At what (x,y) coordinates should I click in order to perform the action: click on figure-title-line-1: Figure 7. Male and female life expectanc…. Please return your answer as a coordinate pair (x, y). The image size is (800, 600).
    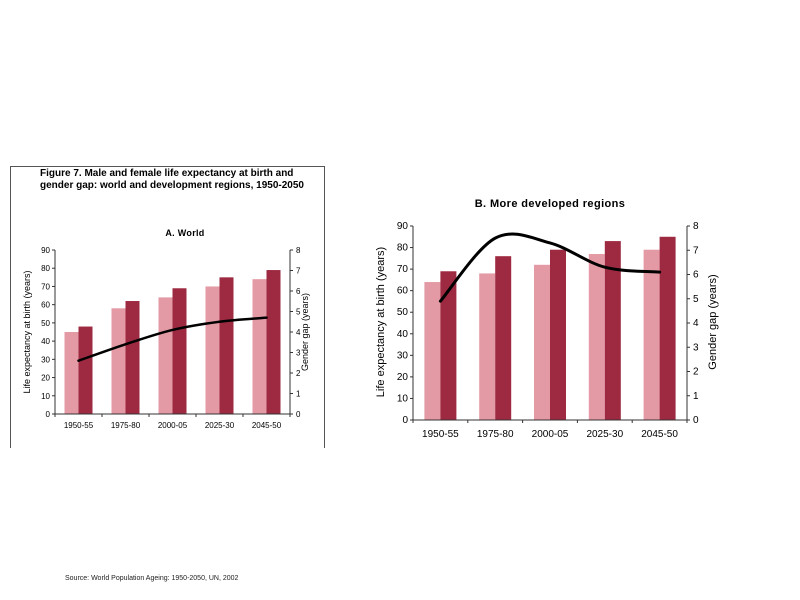
    Looking at the image, I should click on (167, 173).